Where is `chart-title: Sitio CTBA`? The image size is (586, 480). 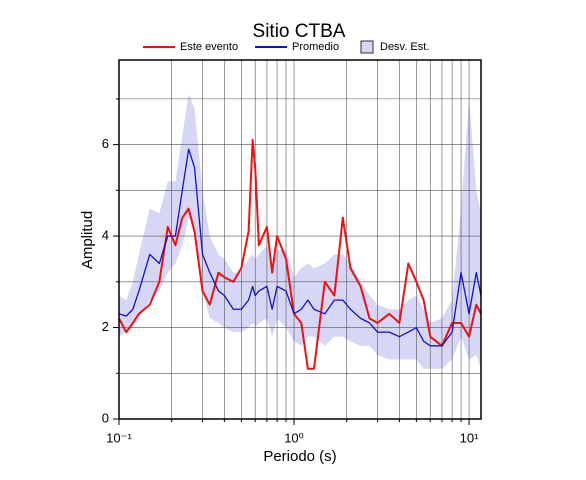 chart-title: Sitio CTBA is located at coordinates (299, 31).